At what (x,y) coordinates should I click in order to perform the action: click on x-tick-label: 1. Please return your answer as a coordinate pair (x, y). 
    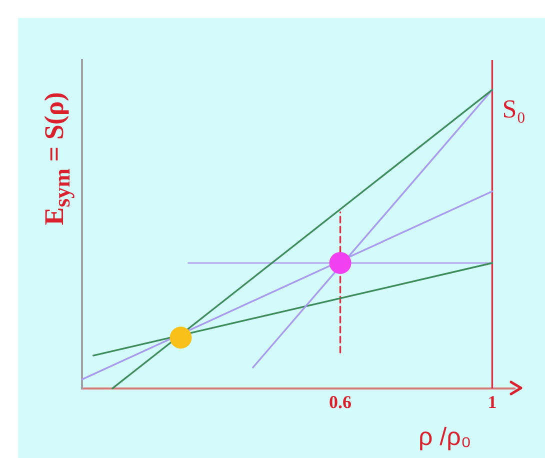
    Looking at the image, I should click on (492, 402).